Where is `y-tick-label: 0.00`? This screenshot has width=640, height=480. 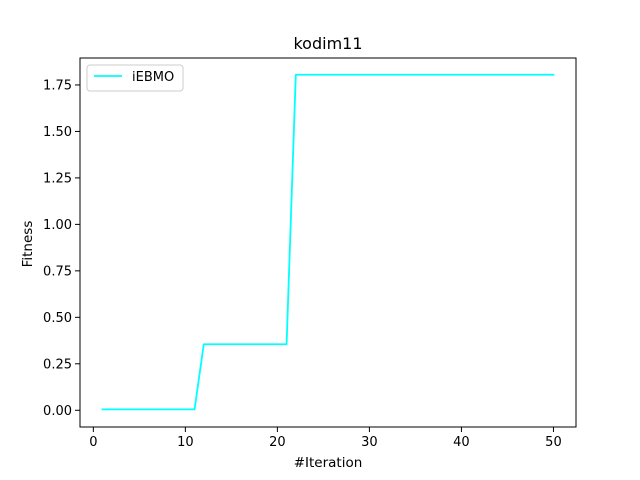 y-tick-label: 0.00 is located at coordinates (57, 411).